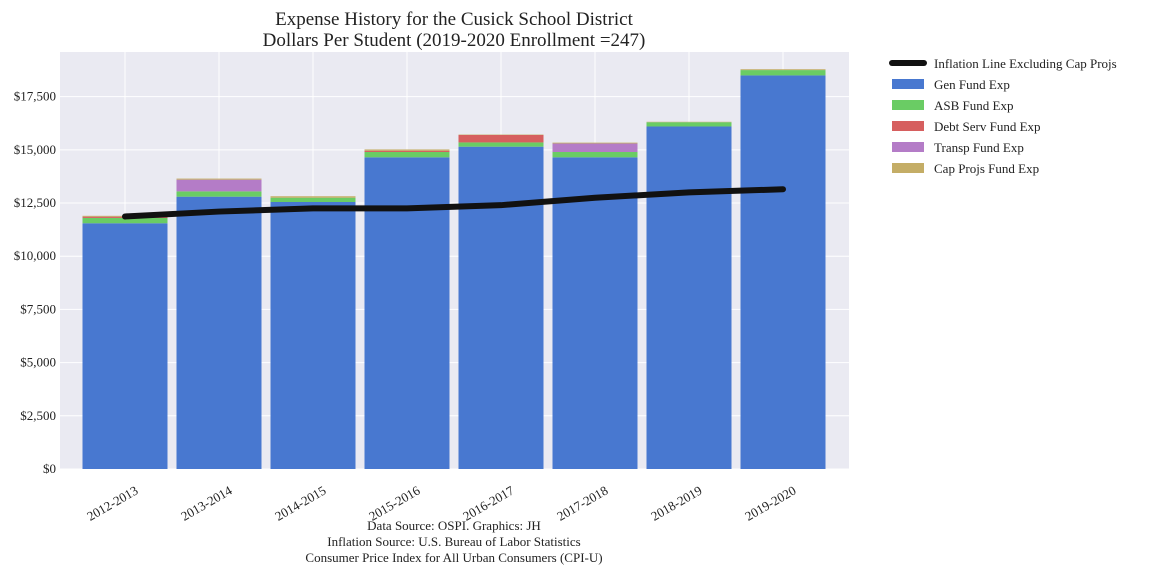 This screenshot has width=1152, height=576. I want to click on bar-asb-fund-exp-2015-2016, so click(407, 154).